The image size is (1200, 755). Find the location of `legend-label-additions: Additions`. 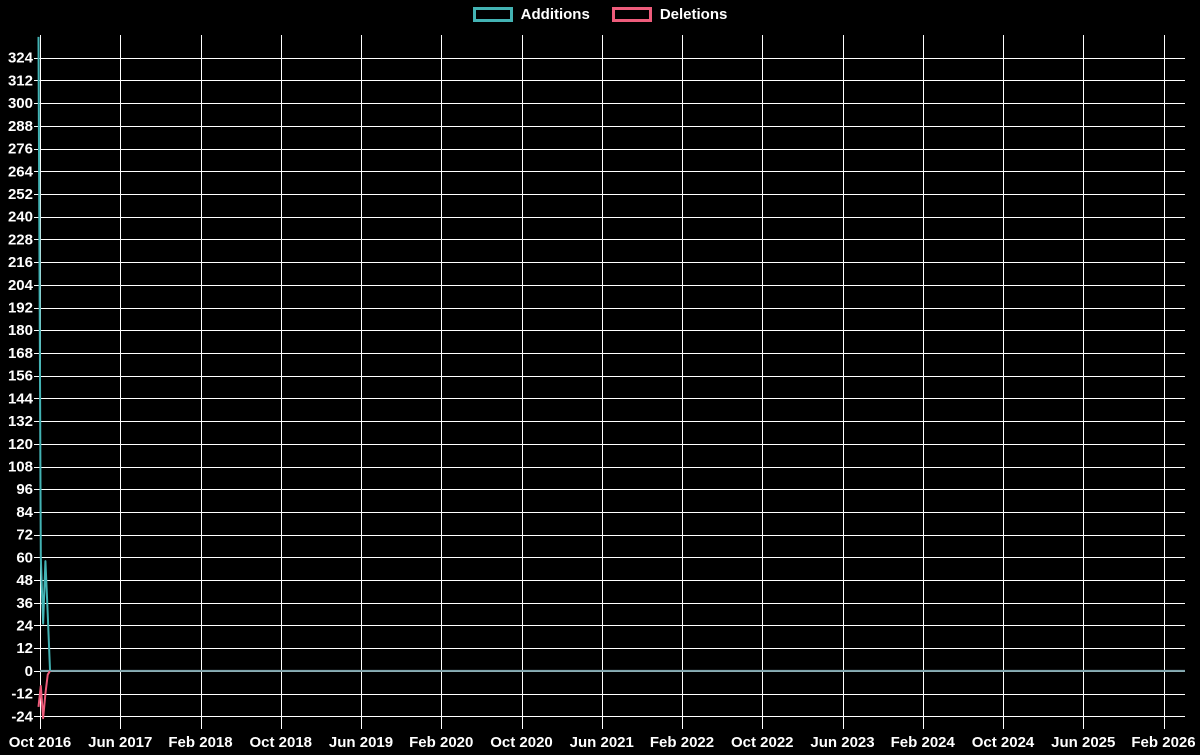

legend-label-additions: Additions is located at coordinates (555, 14).